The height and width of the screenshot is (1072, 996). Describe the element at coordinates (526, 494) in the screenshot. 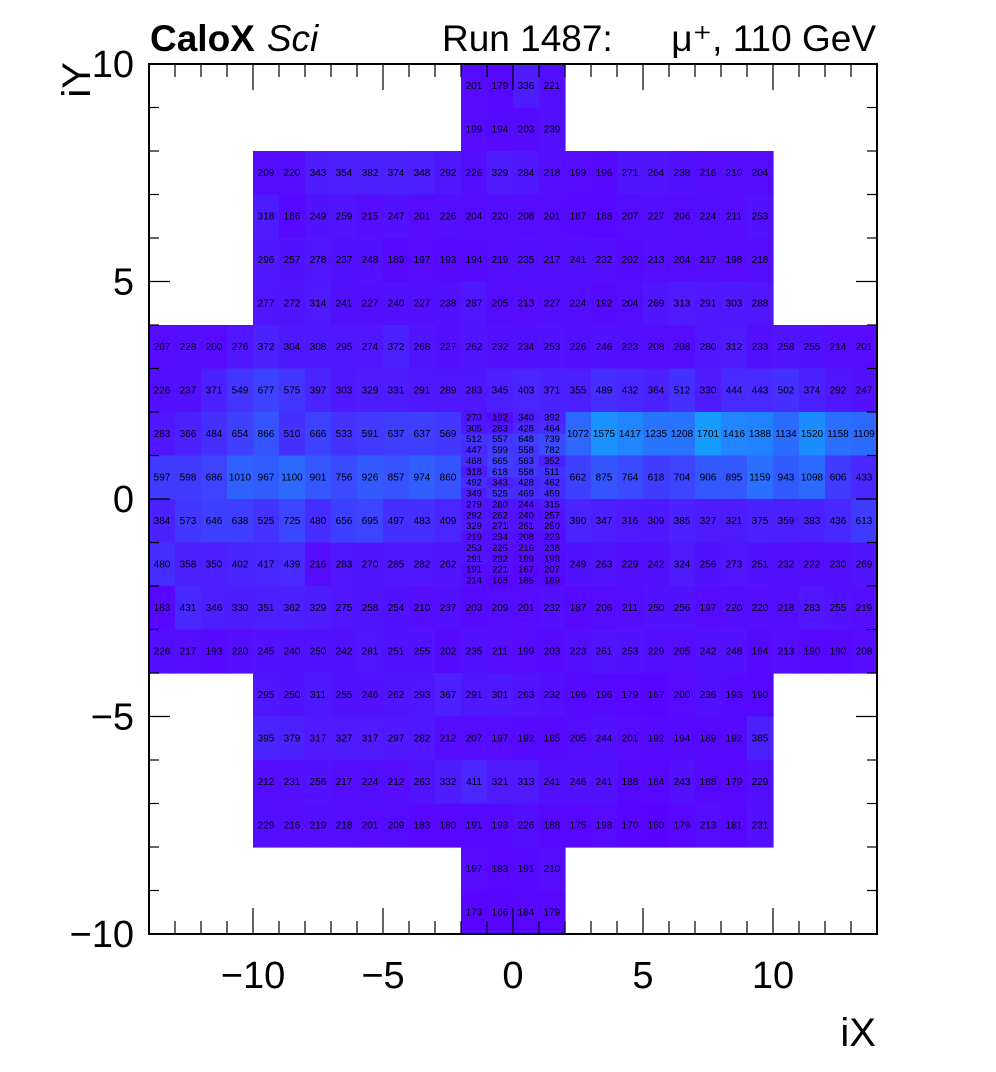

I see `cell-value-label: 469` at that location.